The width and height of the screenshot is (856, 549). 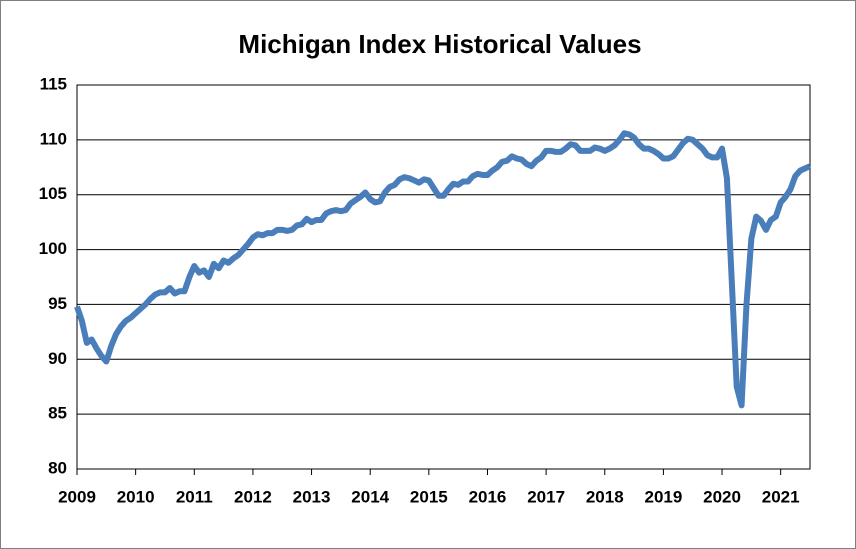 What do you see at coordinates (605, 496) in the screenshot?
I see `x-tick-label: 2018` at bounding box center [605, 496].